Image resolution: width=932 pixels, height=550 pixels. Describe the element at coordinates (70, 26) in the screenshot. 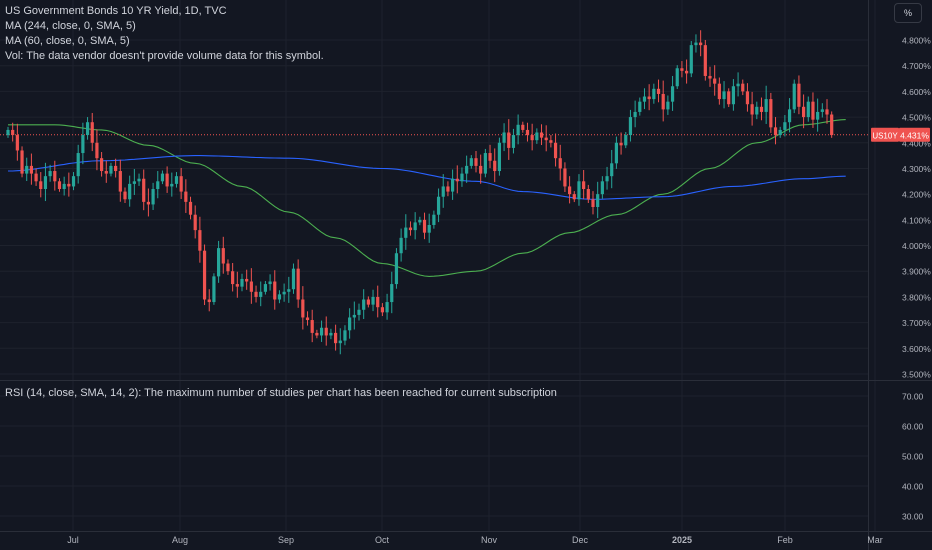

I see `ma244-legend: MA (244, close, 0, SMA, 5)` at that location.